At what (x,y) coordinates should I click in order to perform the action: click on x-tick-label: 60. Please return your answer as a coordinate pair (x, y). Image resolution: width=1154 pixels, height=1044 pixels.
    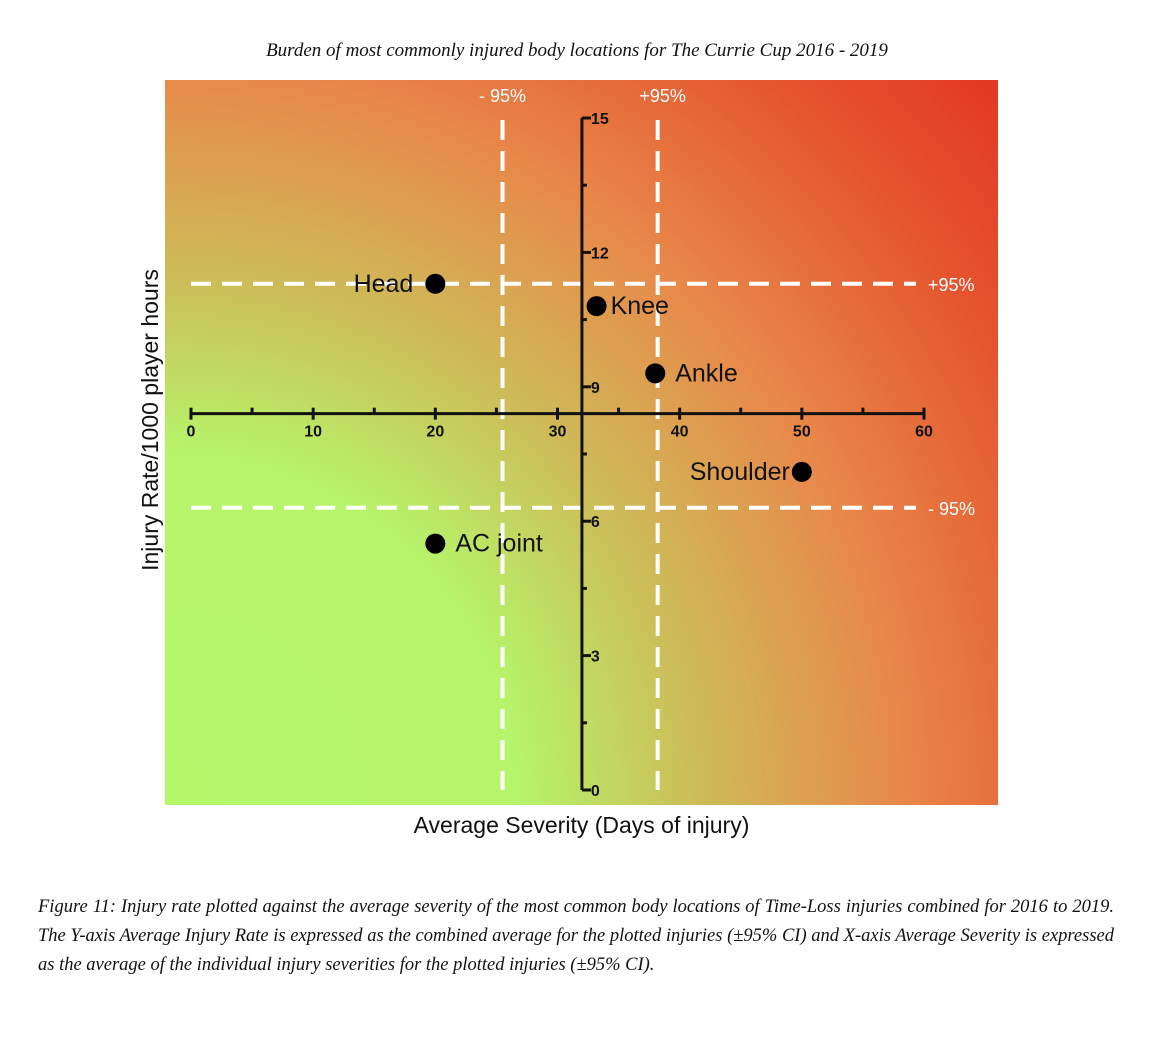
    Looking at the image, I should click on (924, 432).